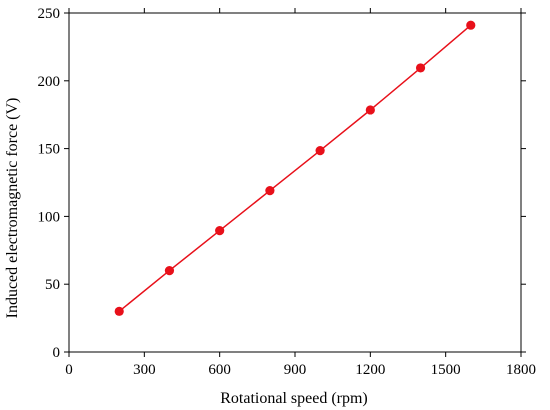 The width and height of the screenshot is (550, 410). I want to click on x-tick-label: 0, so click(69, 370).